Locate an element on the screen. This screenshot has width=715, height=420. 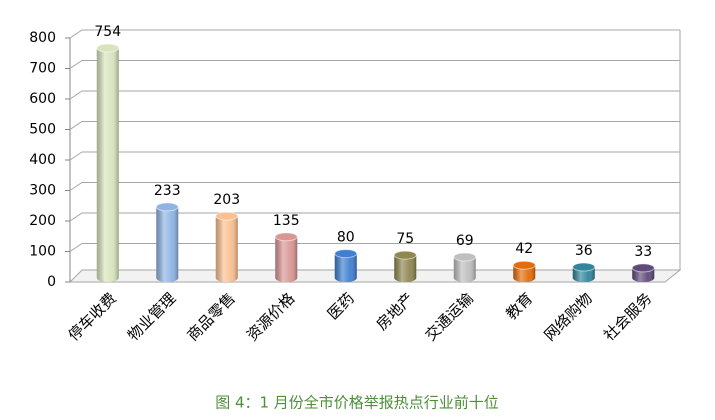
data-label: 754 is located at coordinates (107, 32).